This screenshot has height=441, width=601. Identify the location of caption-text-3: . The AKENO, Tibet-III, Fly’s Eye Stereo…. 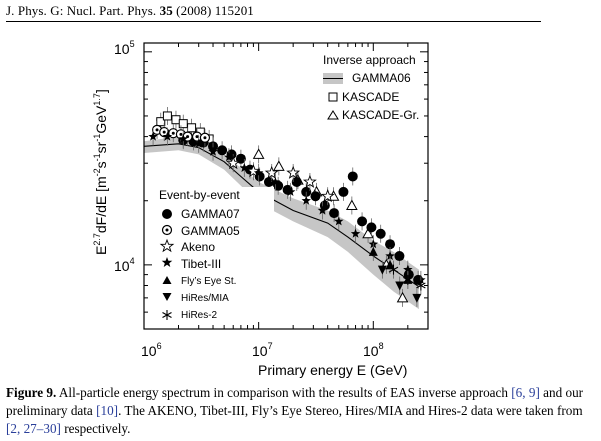
(350, 410).